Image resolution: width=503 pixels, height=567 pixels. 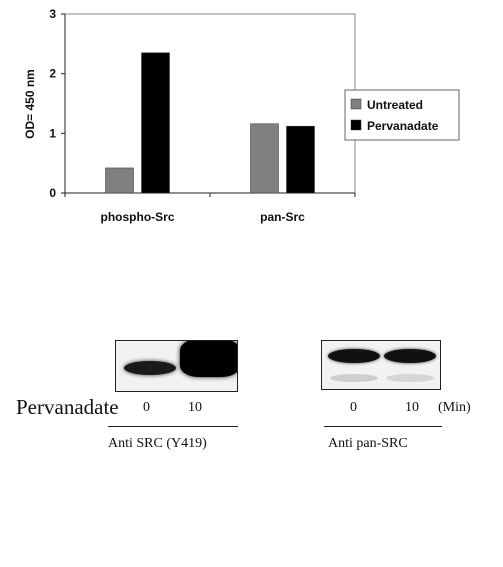 I want to click on legend-label: Pervanadate, so click(x=403, y=126).